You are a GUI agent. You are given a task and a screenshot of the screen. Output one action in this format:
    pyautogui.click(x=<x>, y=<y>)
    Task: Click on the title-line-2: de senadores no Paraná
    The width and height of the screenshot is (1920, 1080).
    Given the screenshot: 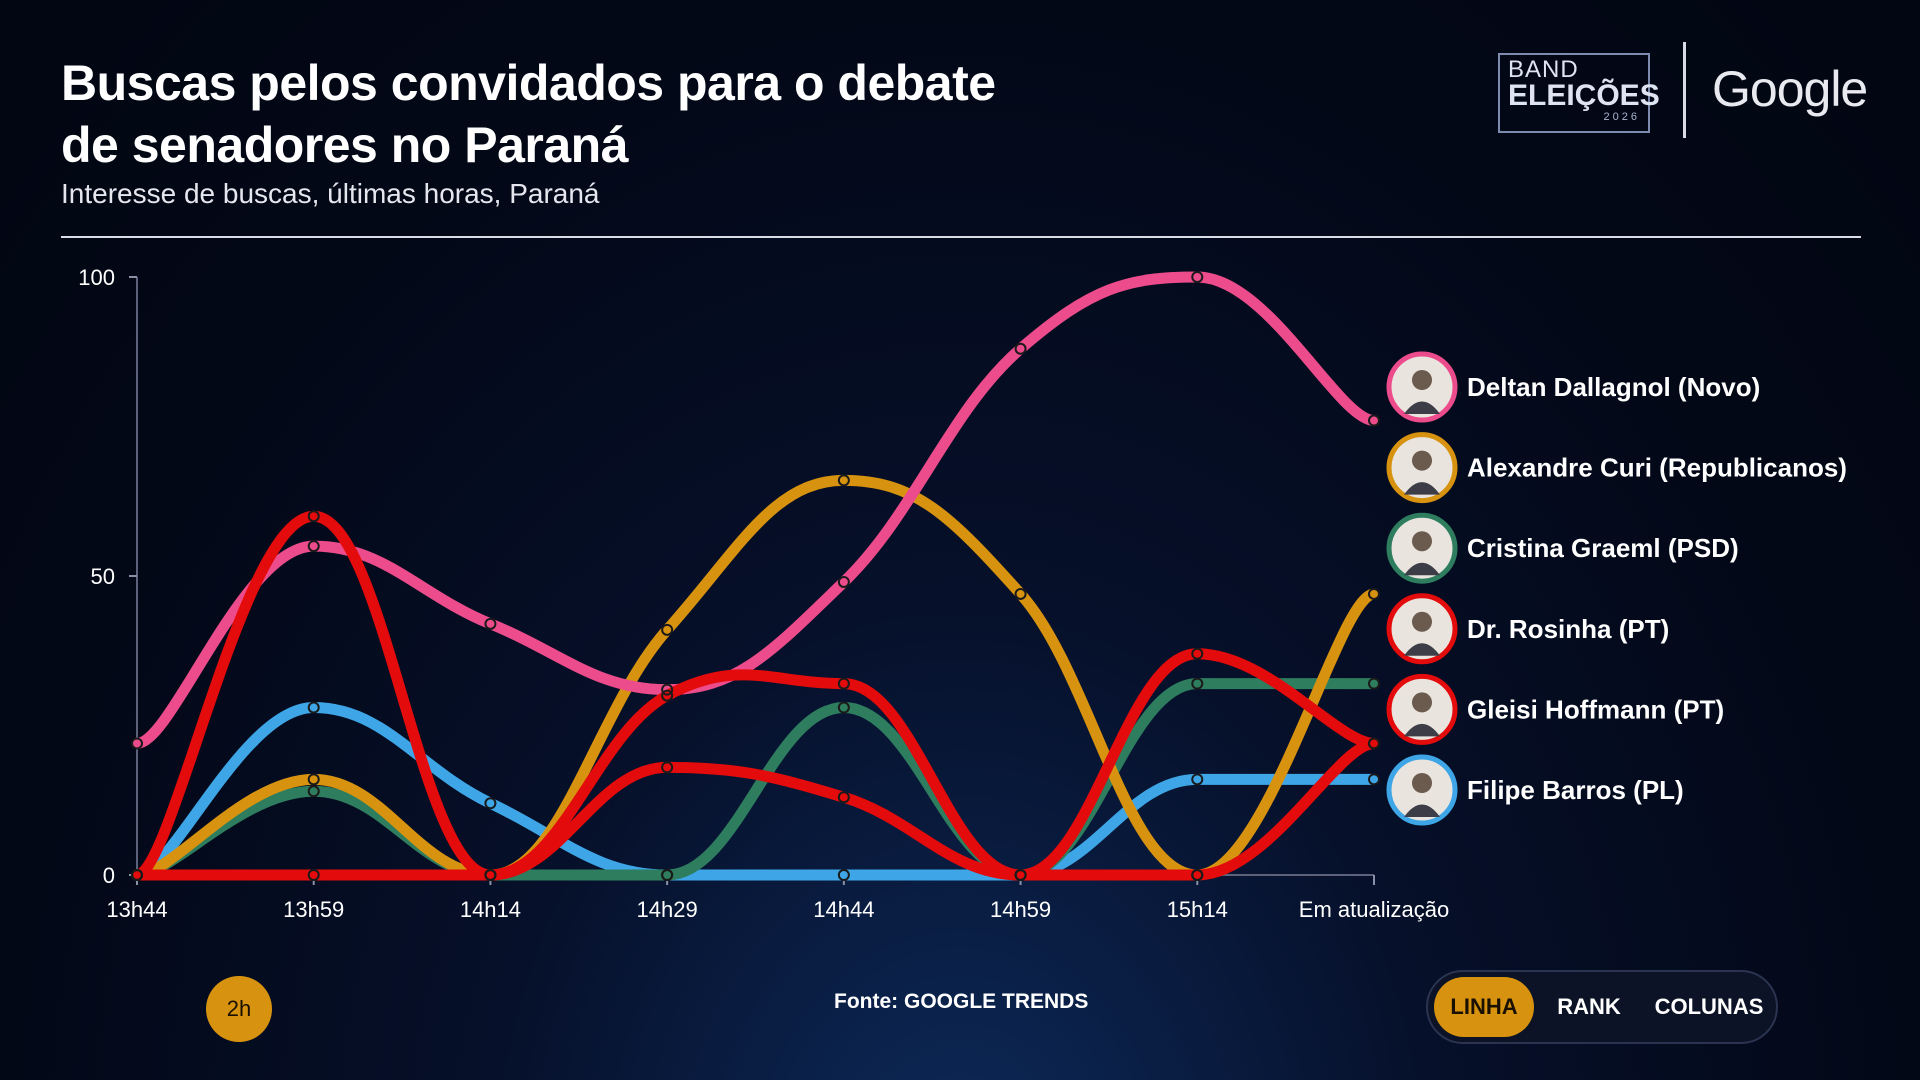 What is the action you would take?
    pyautogui.click(x=345, y=145)
    